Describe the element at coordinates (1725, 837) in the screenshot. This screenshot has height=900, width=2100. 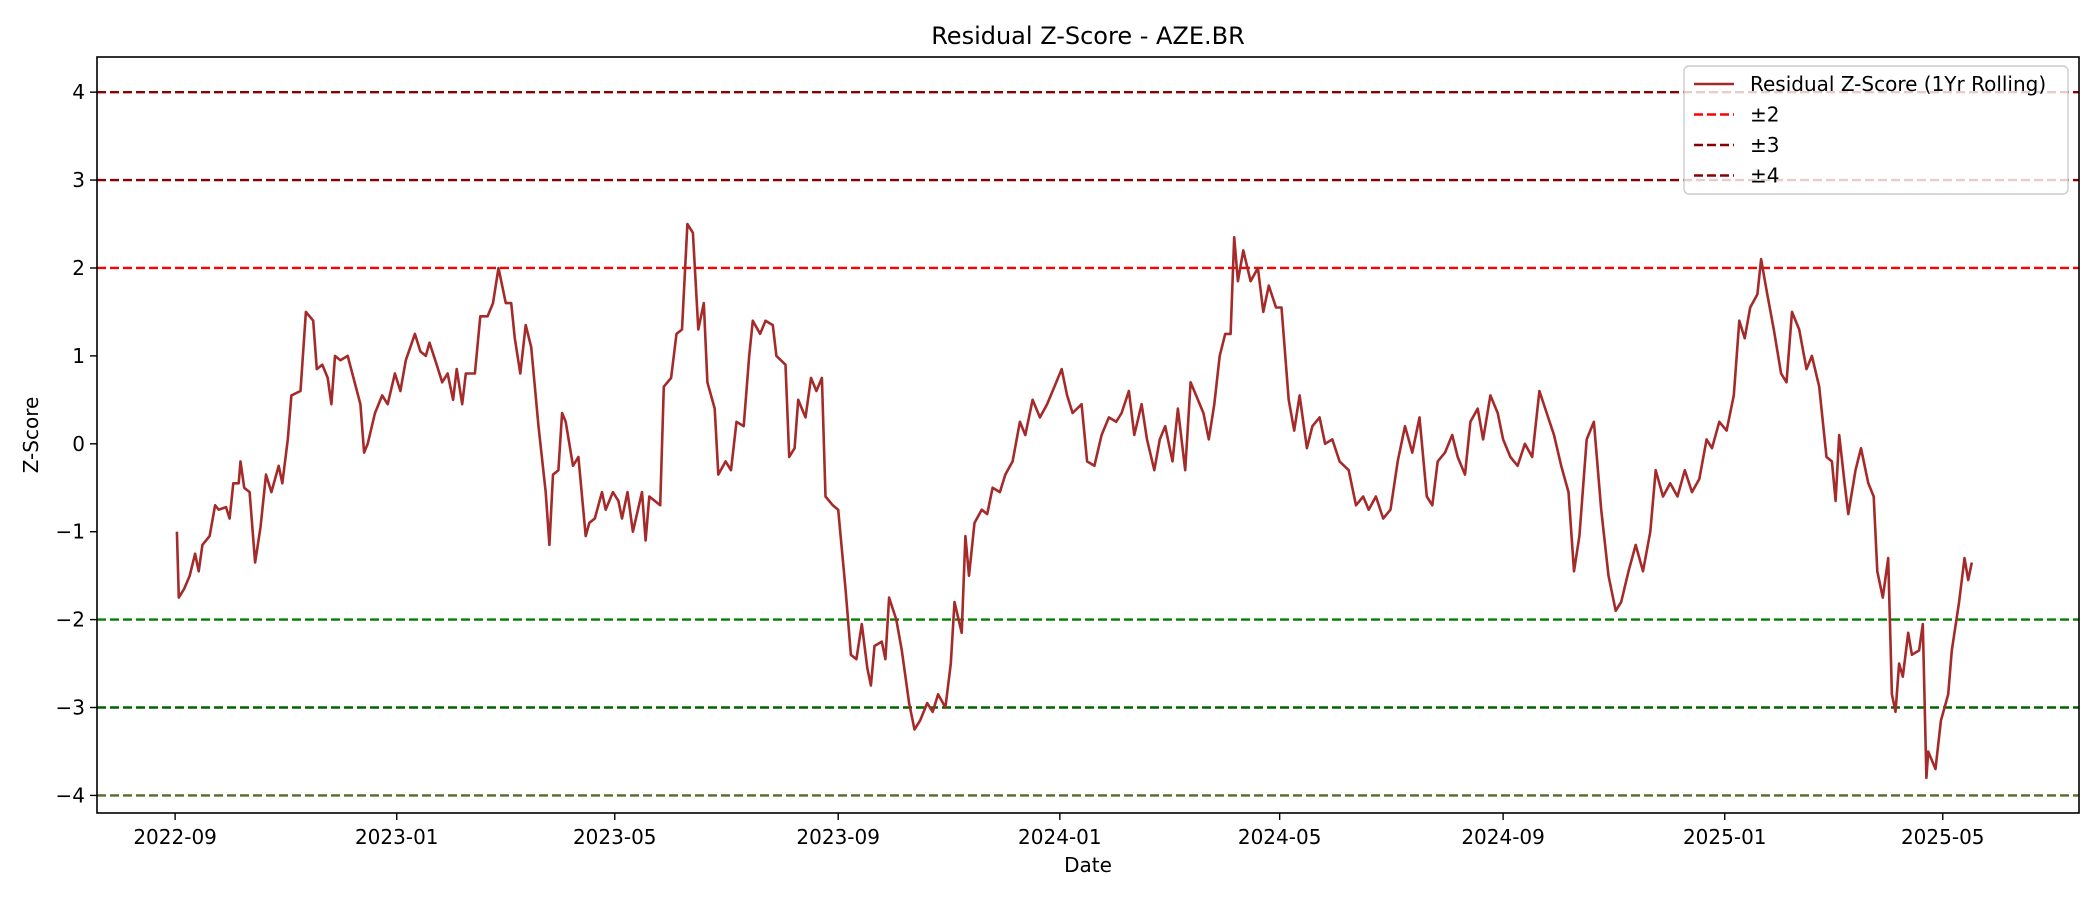
I see `x-tick-label-7: 2025-01` at that location.